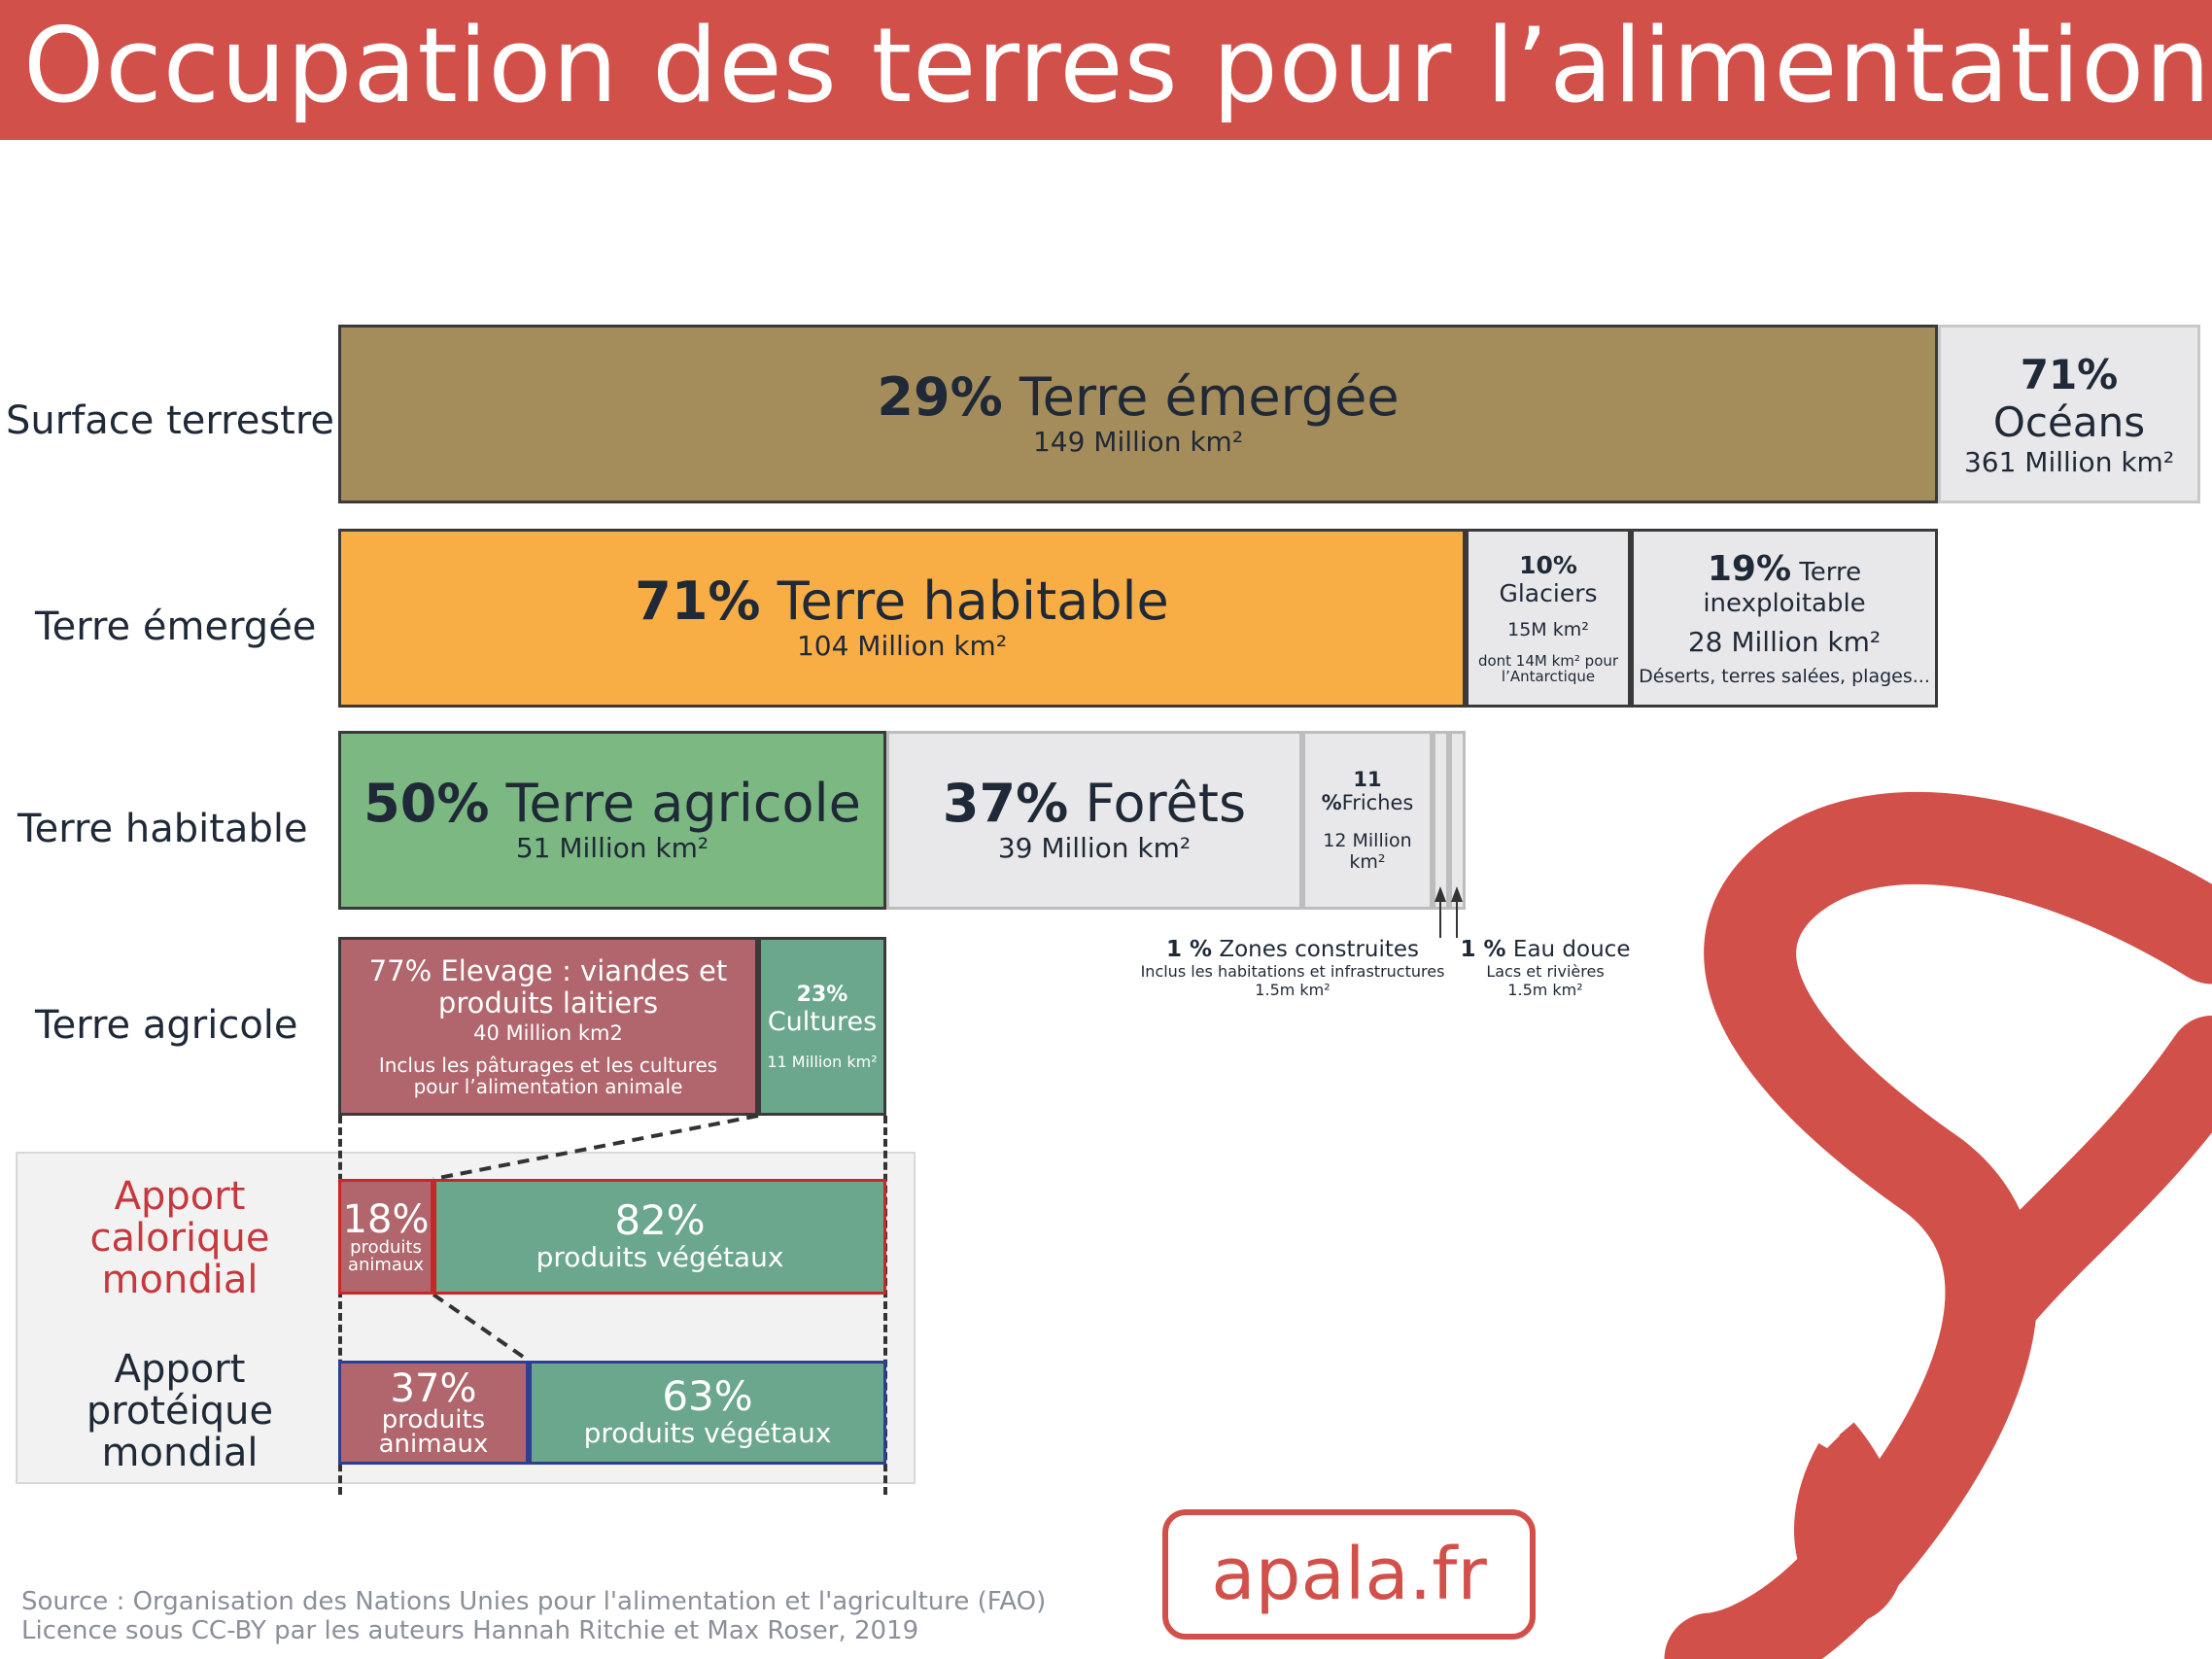 The height and width of the screenshot is (1659, 2212). What do you see at coordinates (1545, 990) in the screenshot?
I see `area-eau-douce: 1.5m km²` at bounding box center [1545, 990].